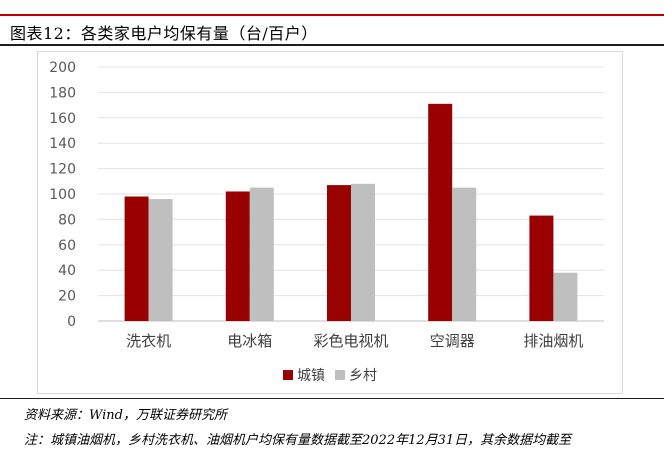 This screenshot has width=664, height=453. I want to click on y-tick-label: 60, so click(67, 246).